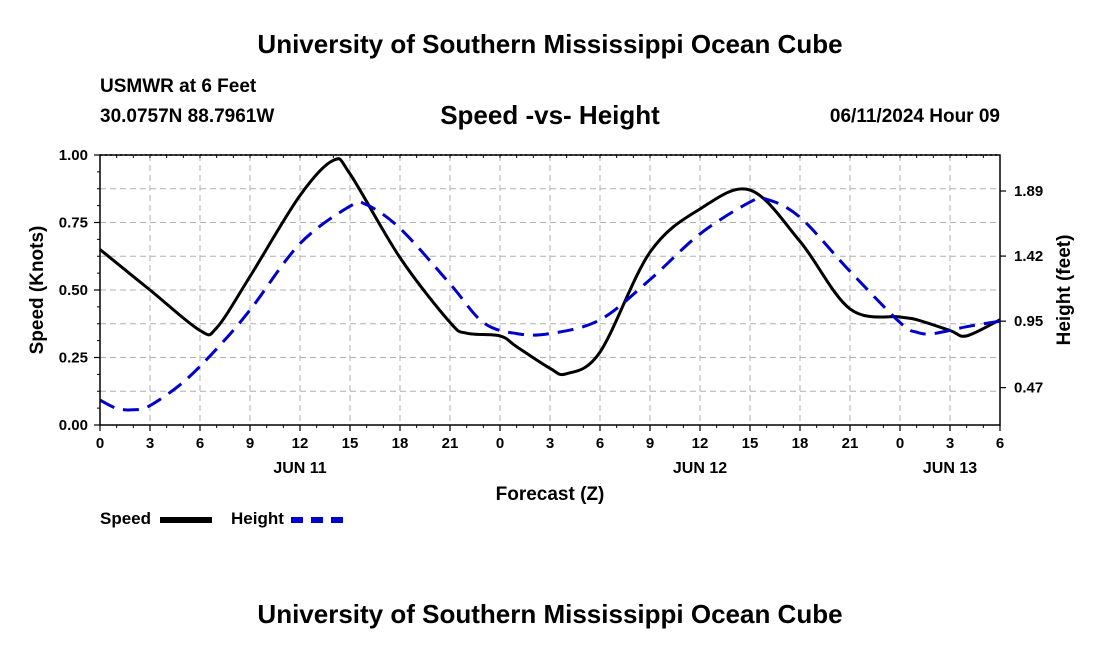  What do you see at coordinates (73, 358) in the screenshot?
I see `y-tick-label: 0.25` at bounding box center [73, 358].